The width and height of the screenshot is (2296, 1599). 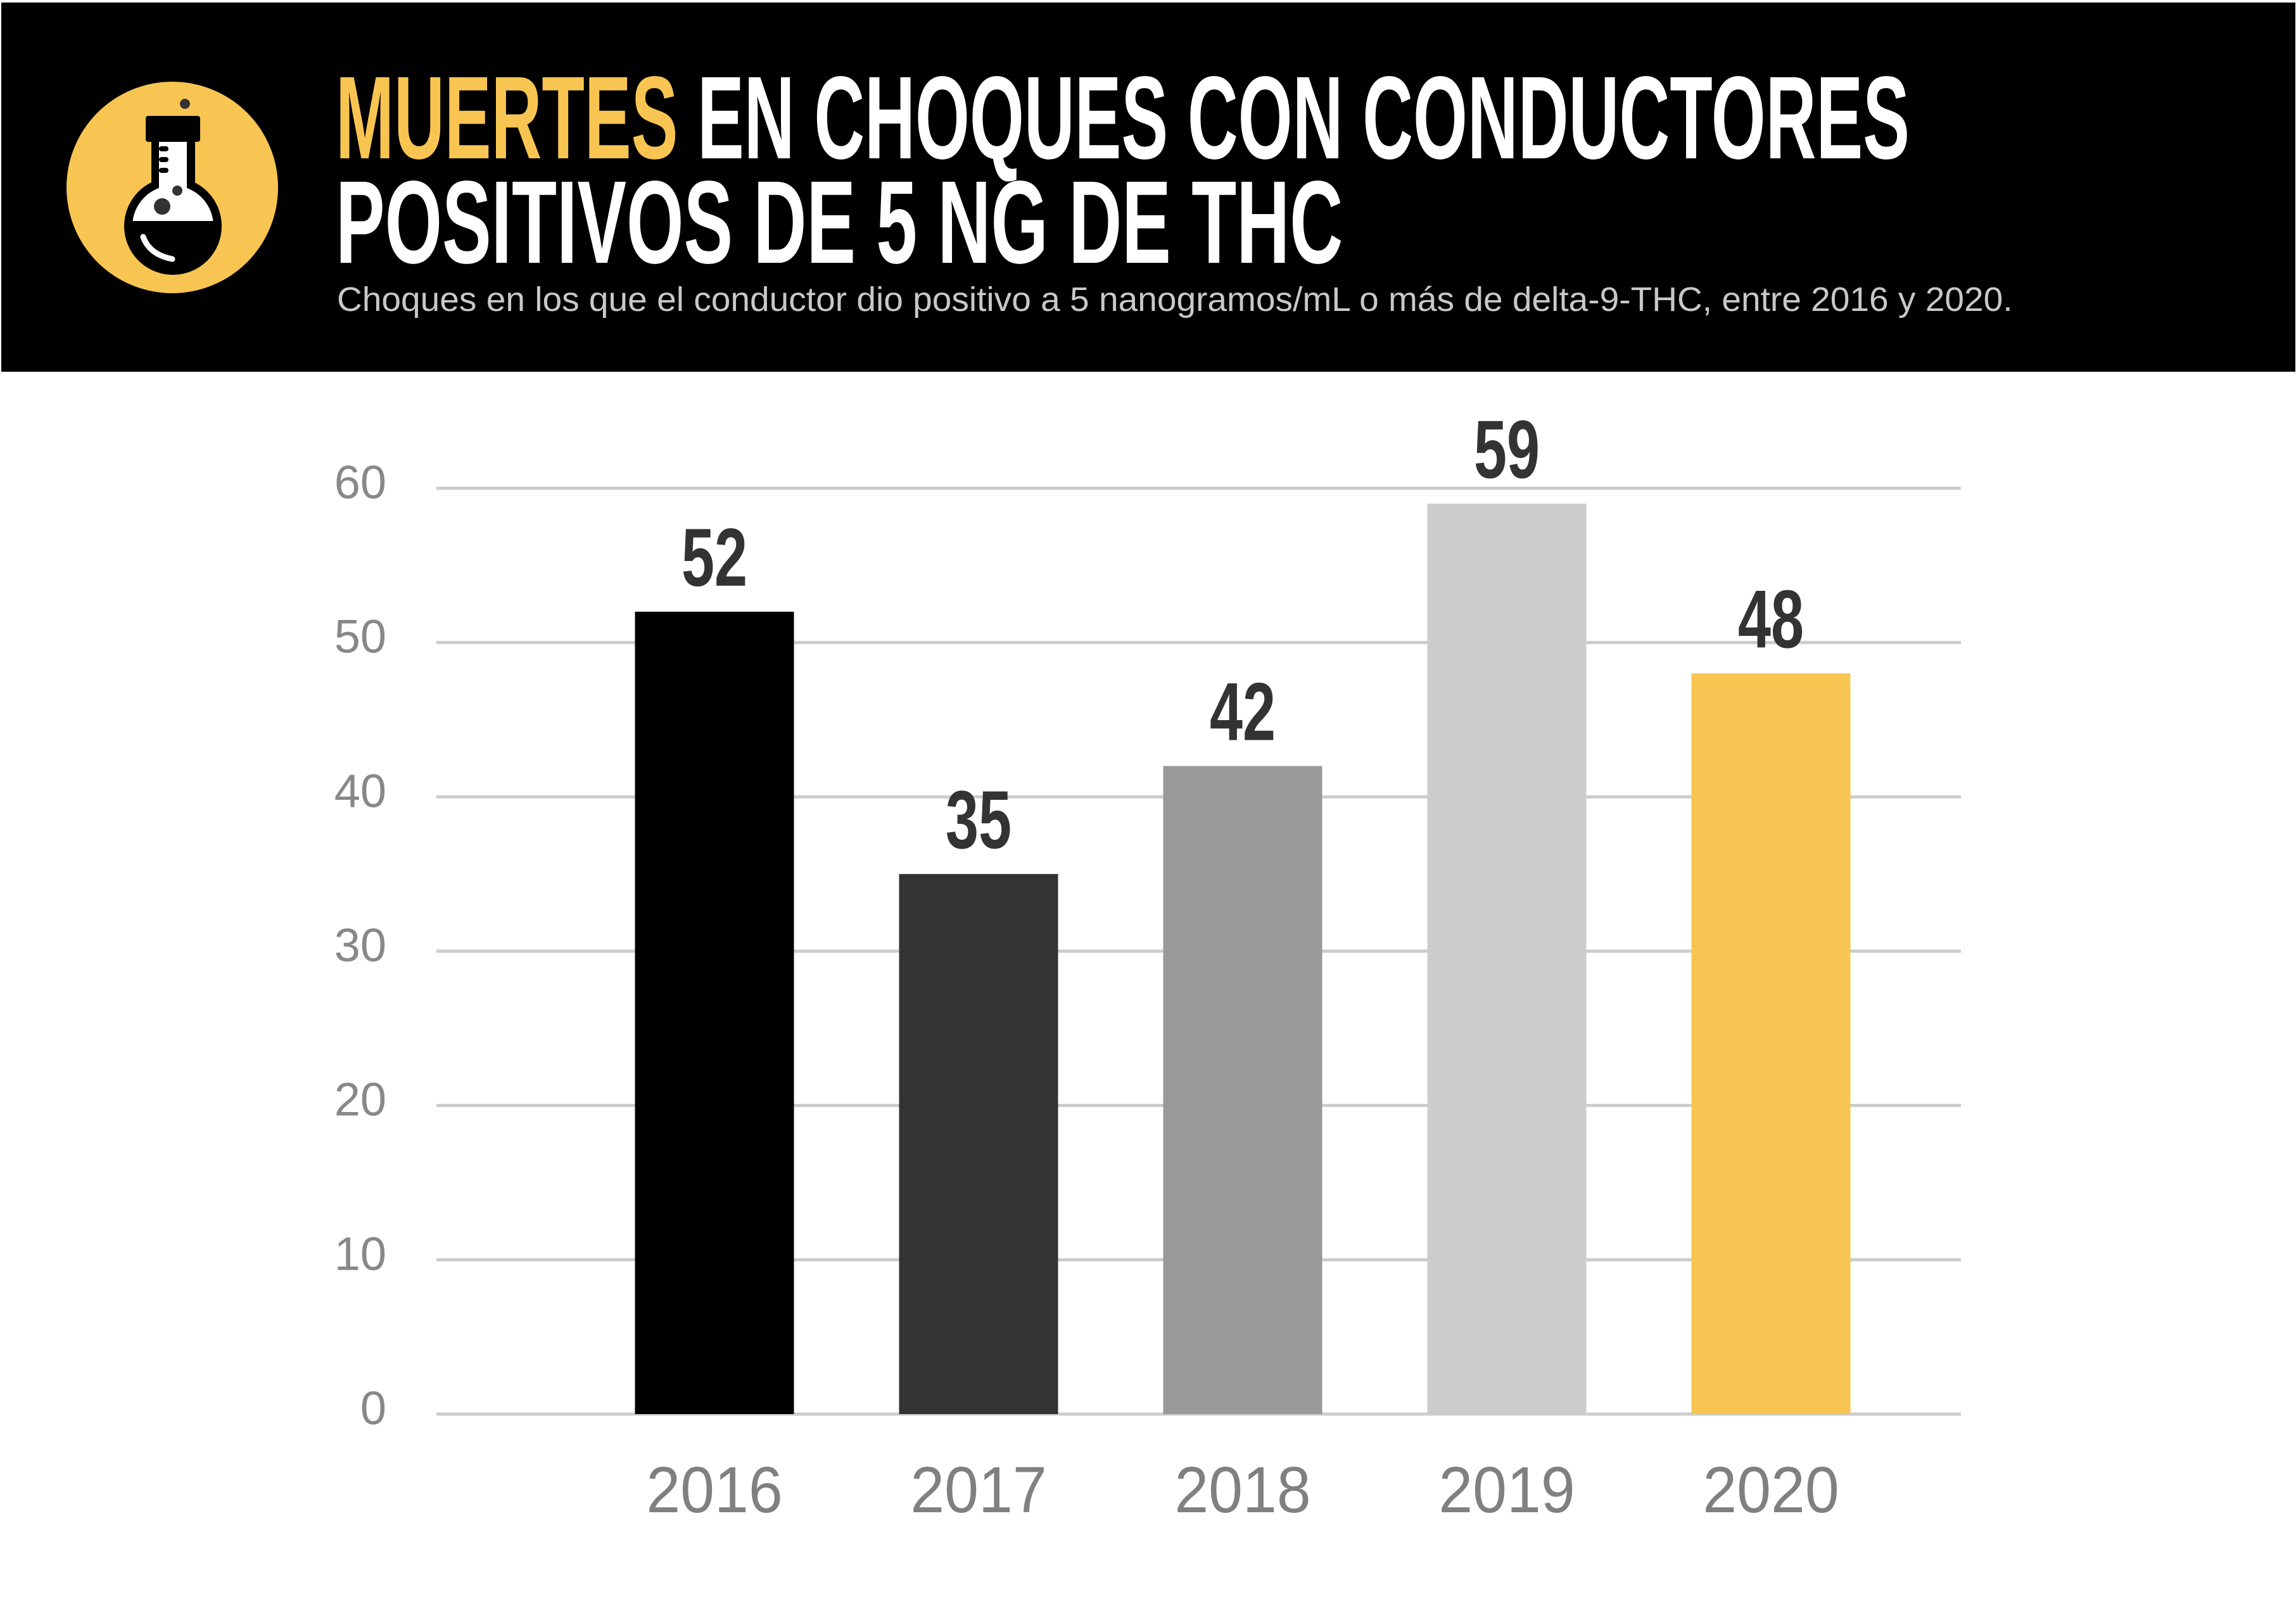 I want to click on y-tick-label: 30, so click(x=360, y=945).